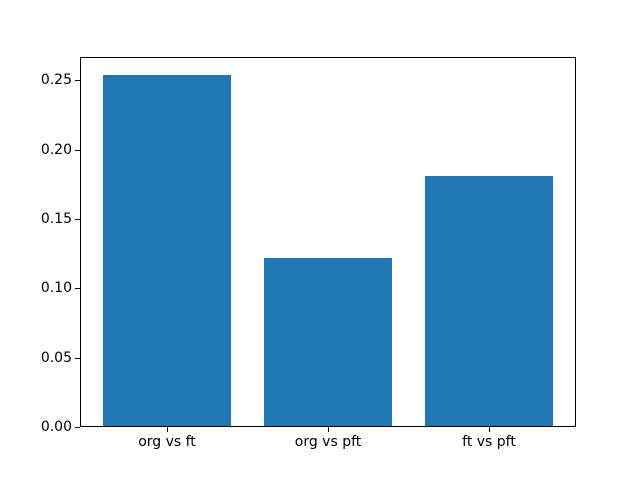 The image size is (640, 480). What do you see at coordinates (56, 357) in the screenshot?
I see `y-tick-label: 0.05` at bounding box center [56, 357].